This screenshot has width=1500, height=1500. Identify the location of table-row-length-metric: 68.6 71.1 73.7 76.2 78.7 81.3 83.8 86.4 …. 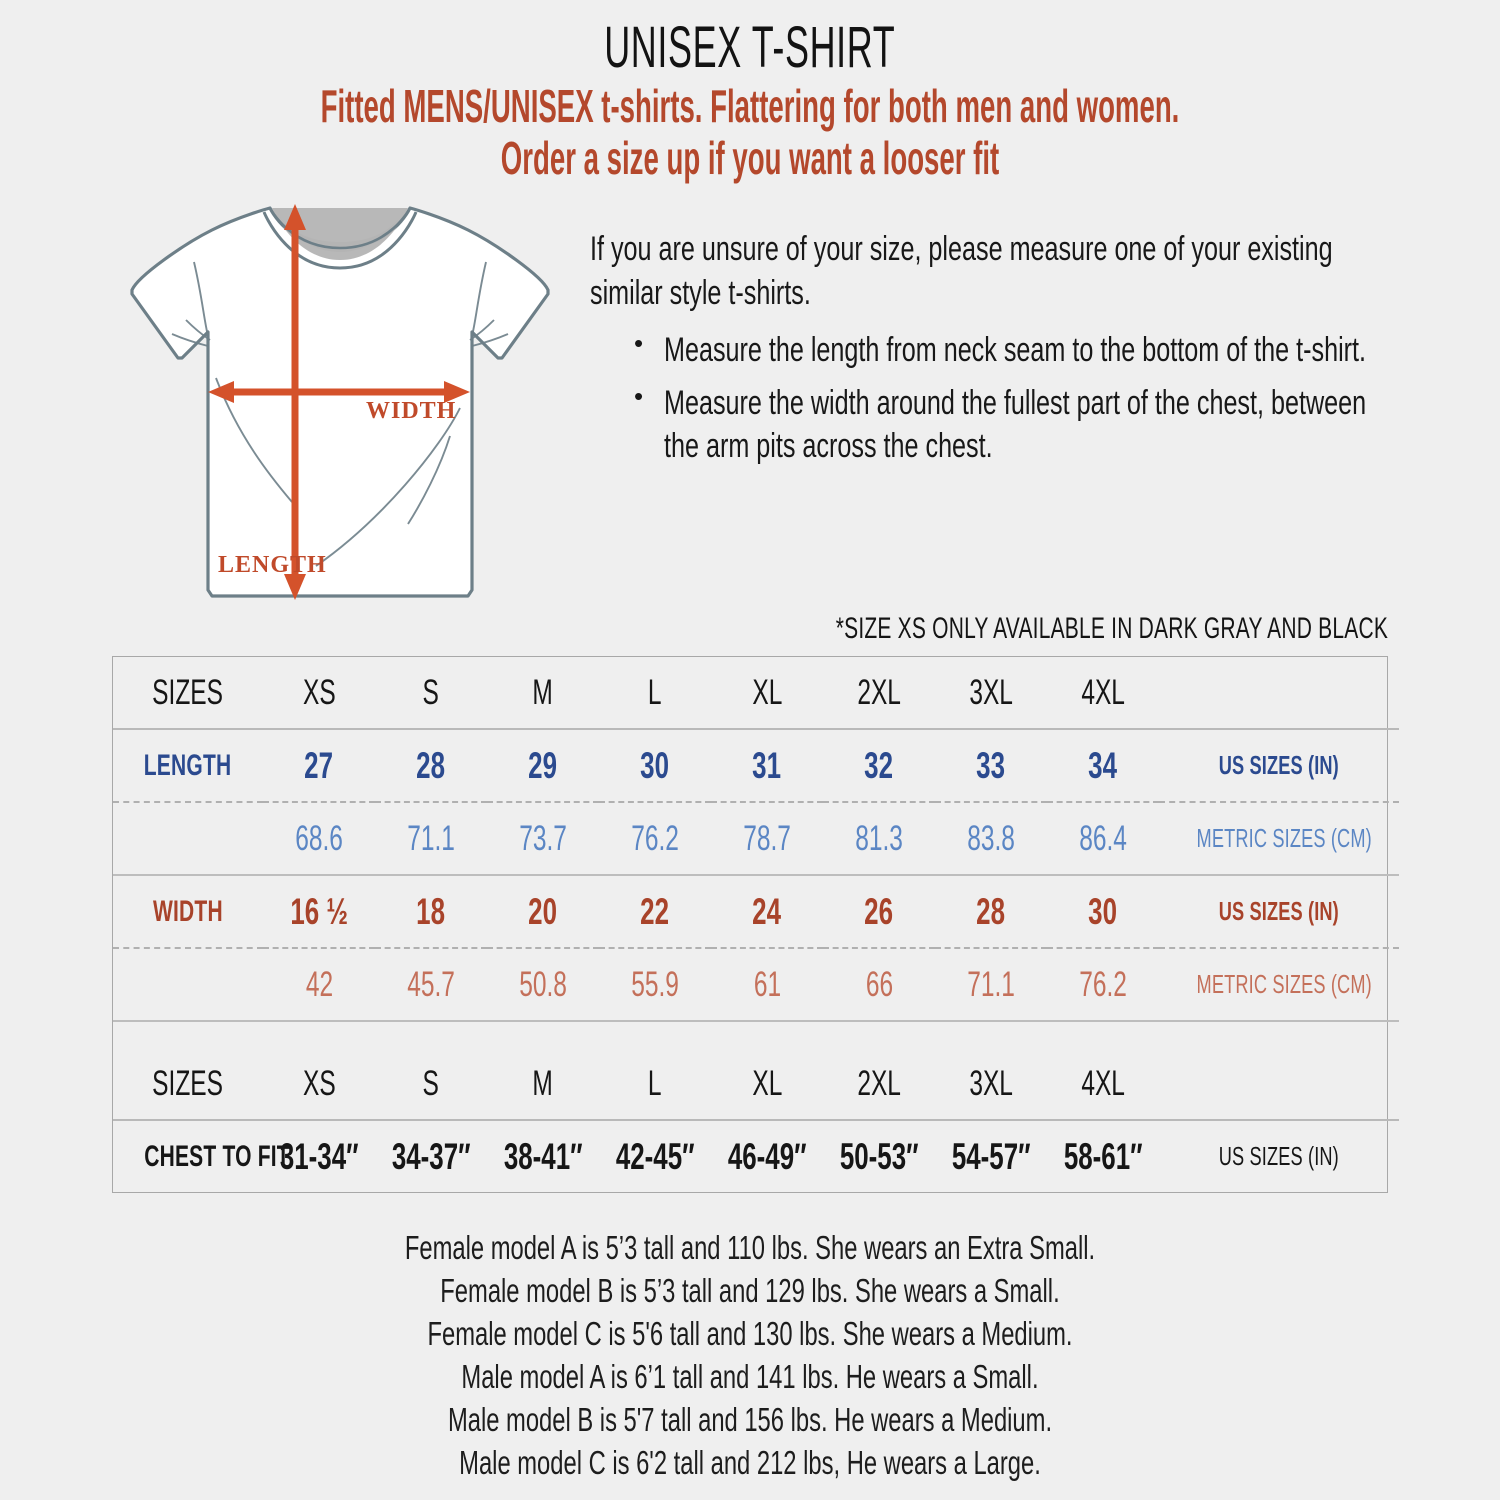
(756, 839).